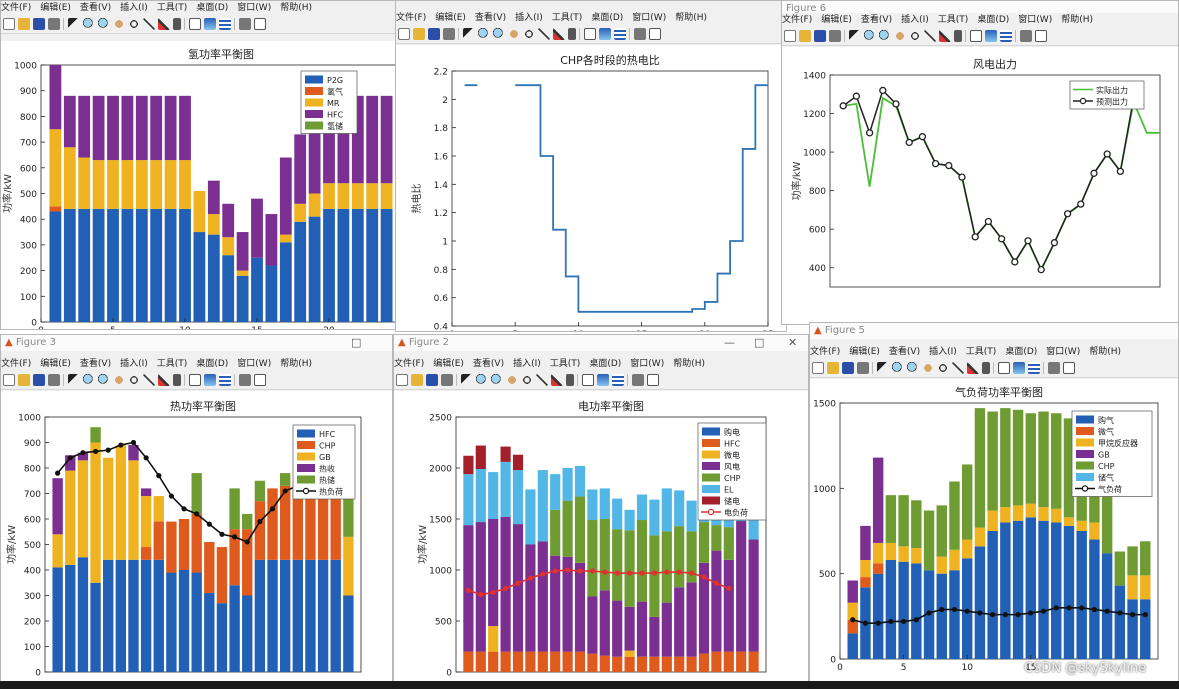  What do you see at coordinates (793, 342) in the screenshot?
I see `close-button: ✕` at bounding box center [793, 342].